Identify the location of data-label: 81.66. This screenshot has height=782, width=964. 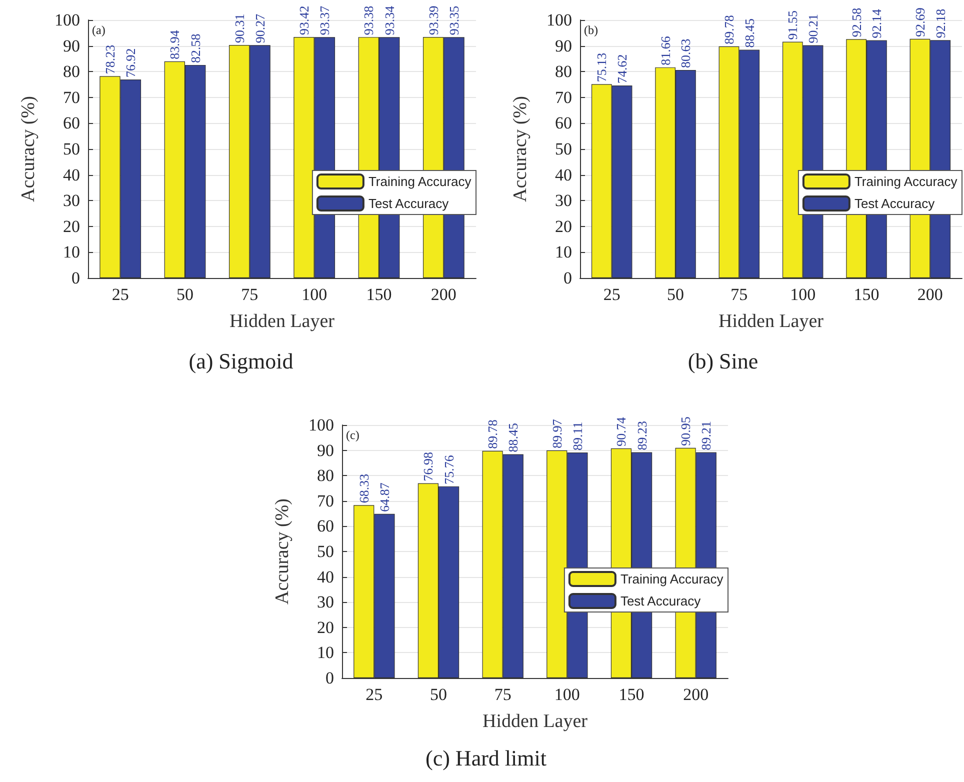
(665, 51).